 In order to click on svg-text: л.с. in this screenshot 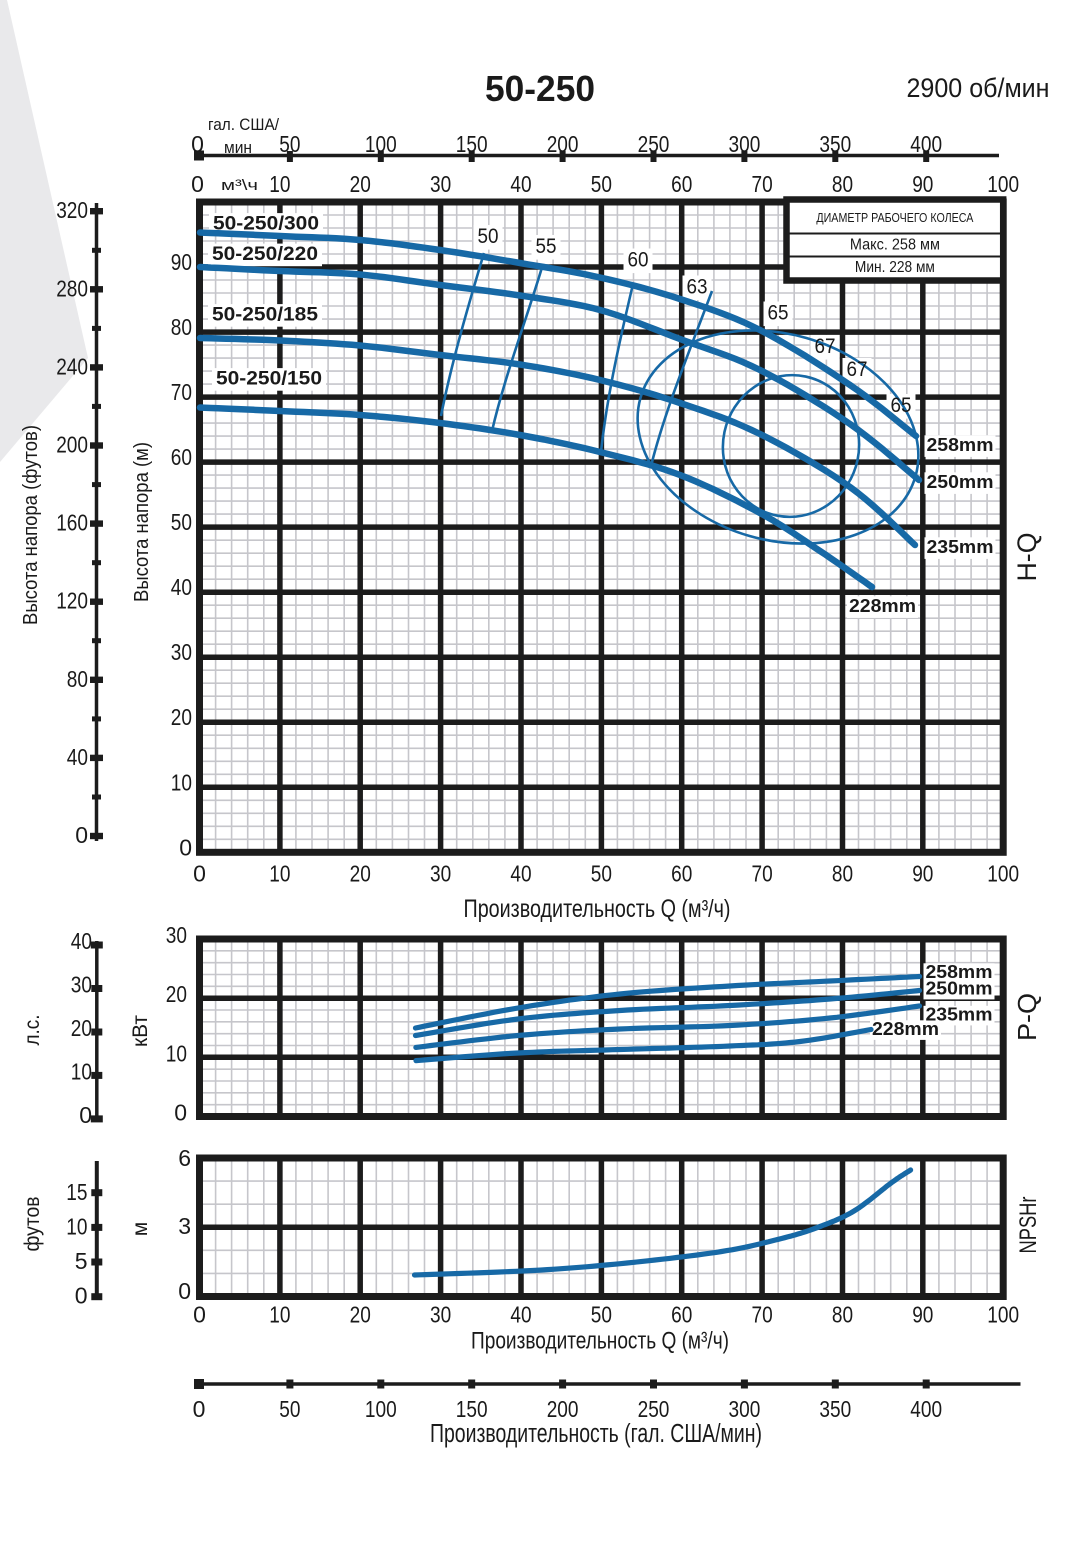, I will do `click(32, 1030)`.